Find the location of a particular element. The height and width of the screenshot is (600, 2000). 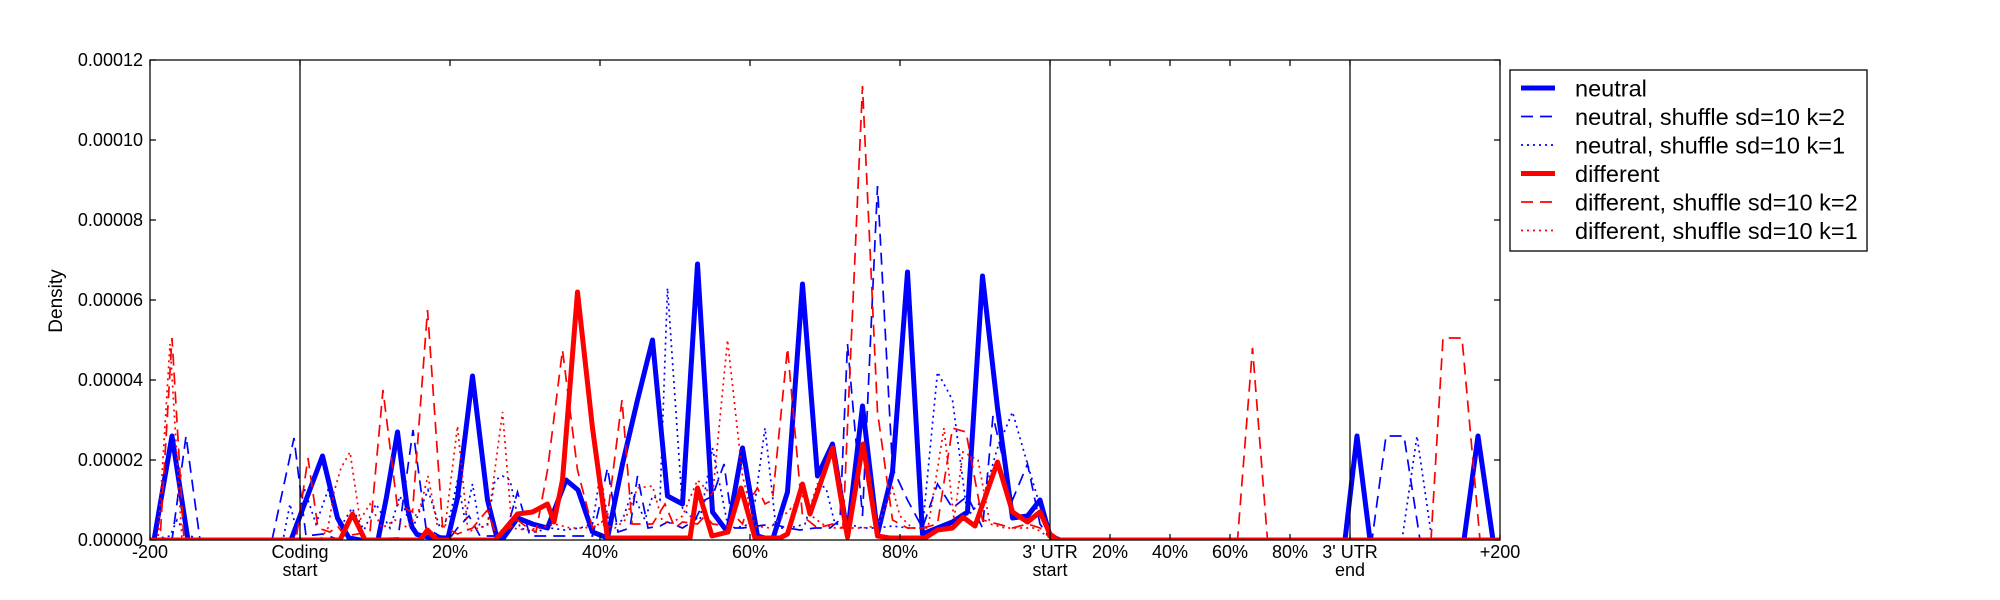

svg-text: 0.00002 is located at coordinates (110, 460).